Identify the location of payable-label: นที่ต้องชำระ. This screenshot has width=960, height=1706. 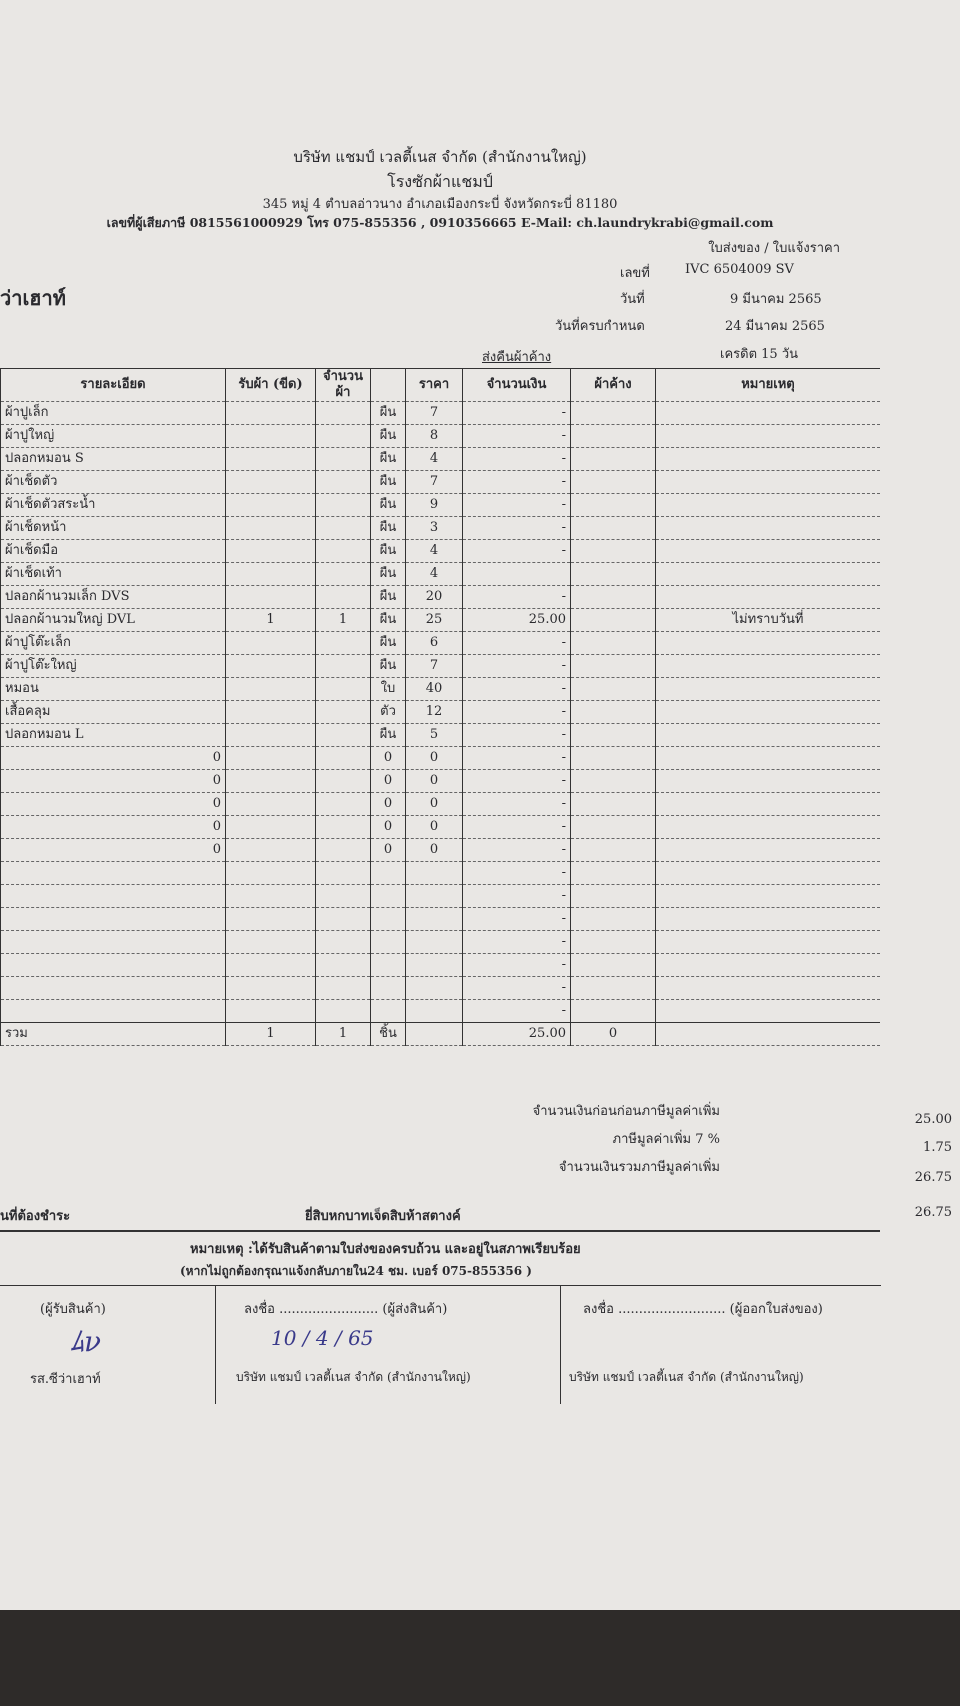
(35, 1216).